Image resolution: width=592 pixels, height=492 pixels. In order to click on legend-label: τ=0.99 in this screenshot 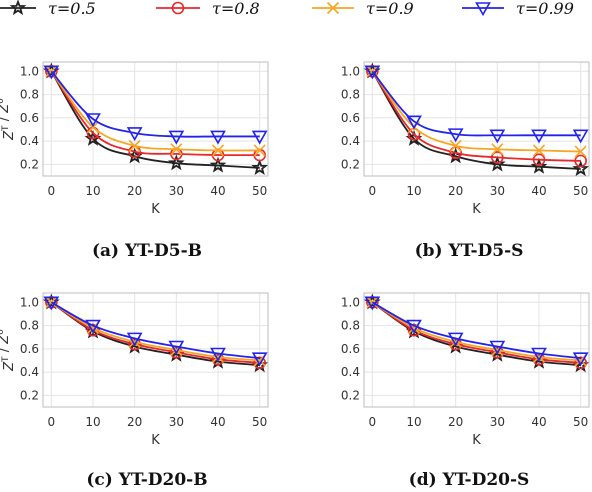, I will do `click(545, 9)`.